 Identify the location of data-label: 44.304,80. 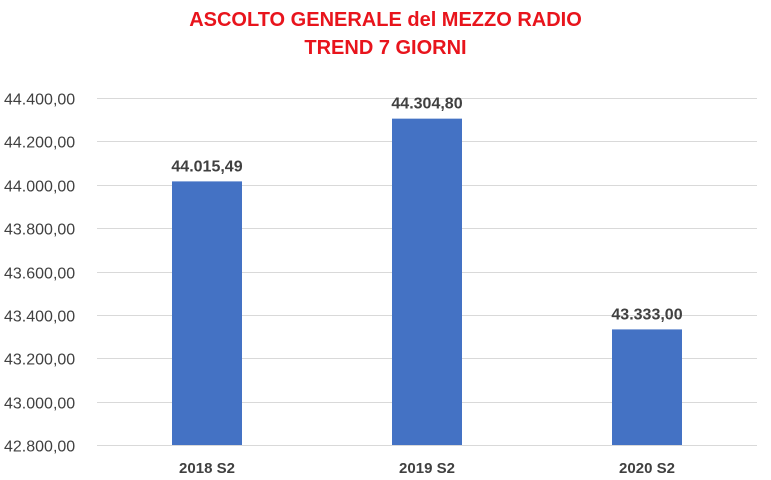
(426, 104).